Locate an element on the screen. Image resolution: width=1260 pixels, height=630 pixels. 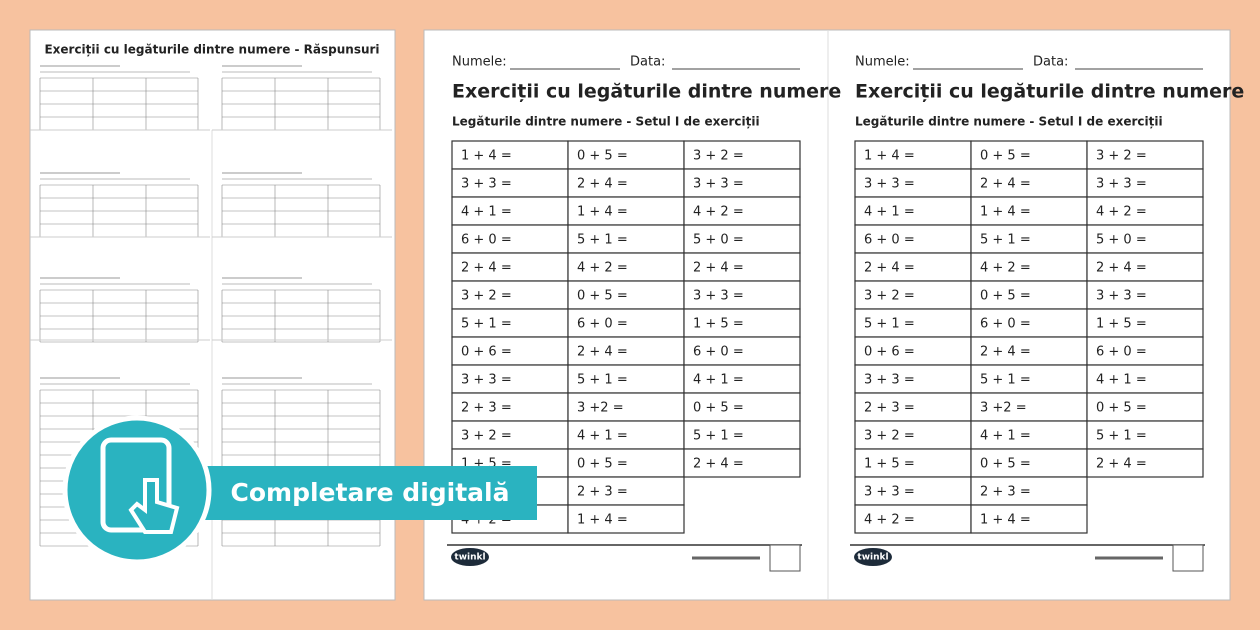
badge-text: Completare digitală is located at coordinates (370, 492).